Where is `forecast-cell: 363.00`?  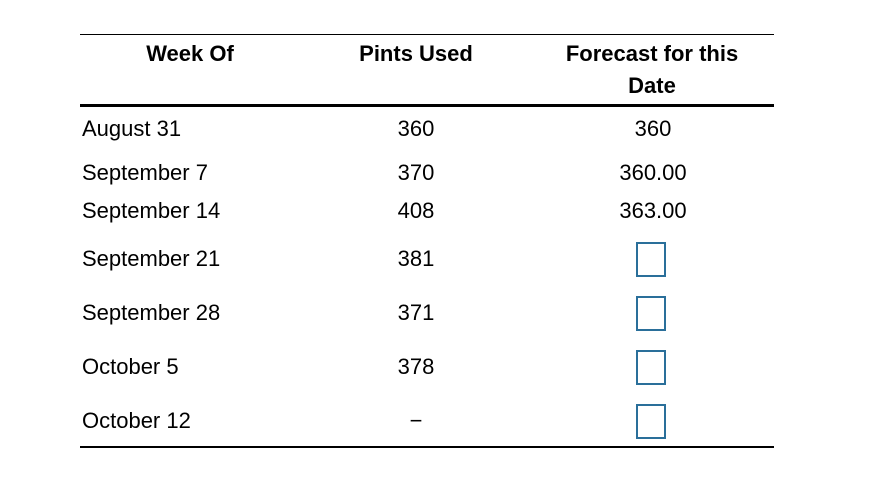
forecast-cell: 363.00 is located at coordinates (653, 210).